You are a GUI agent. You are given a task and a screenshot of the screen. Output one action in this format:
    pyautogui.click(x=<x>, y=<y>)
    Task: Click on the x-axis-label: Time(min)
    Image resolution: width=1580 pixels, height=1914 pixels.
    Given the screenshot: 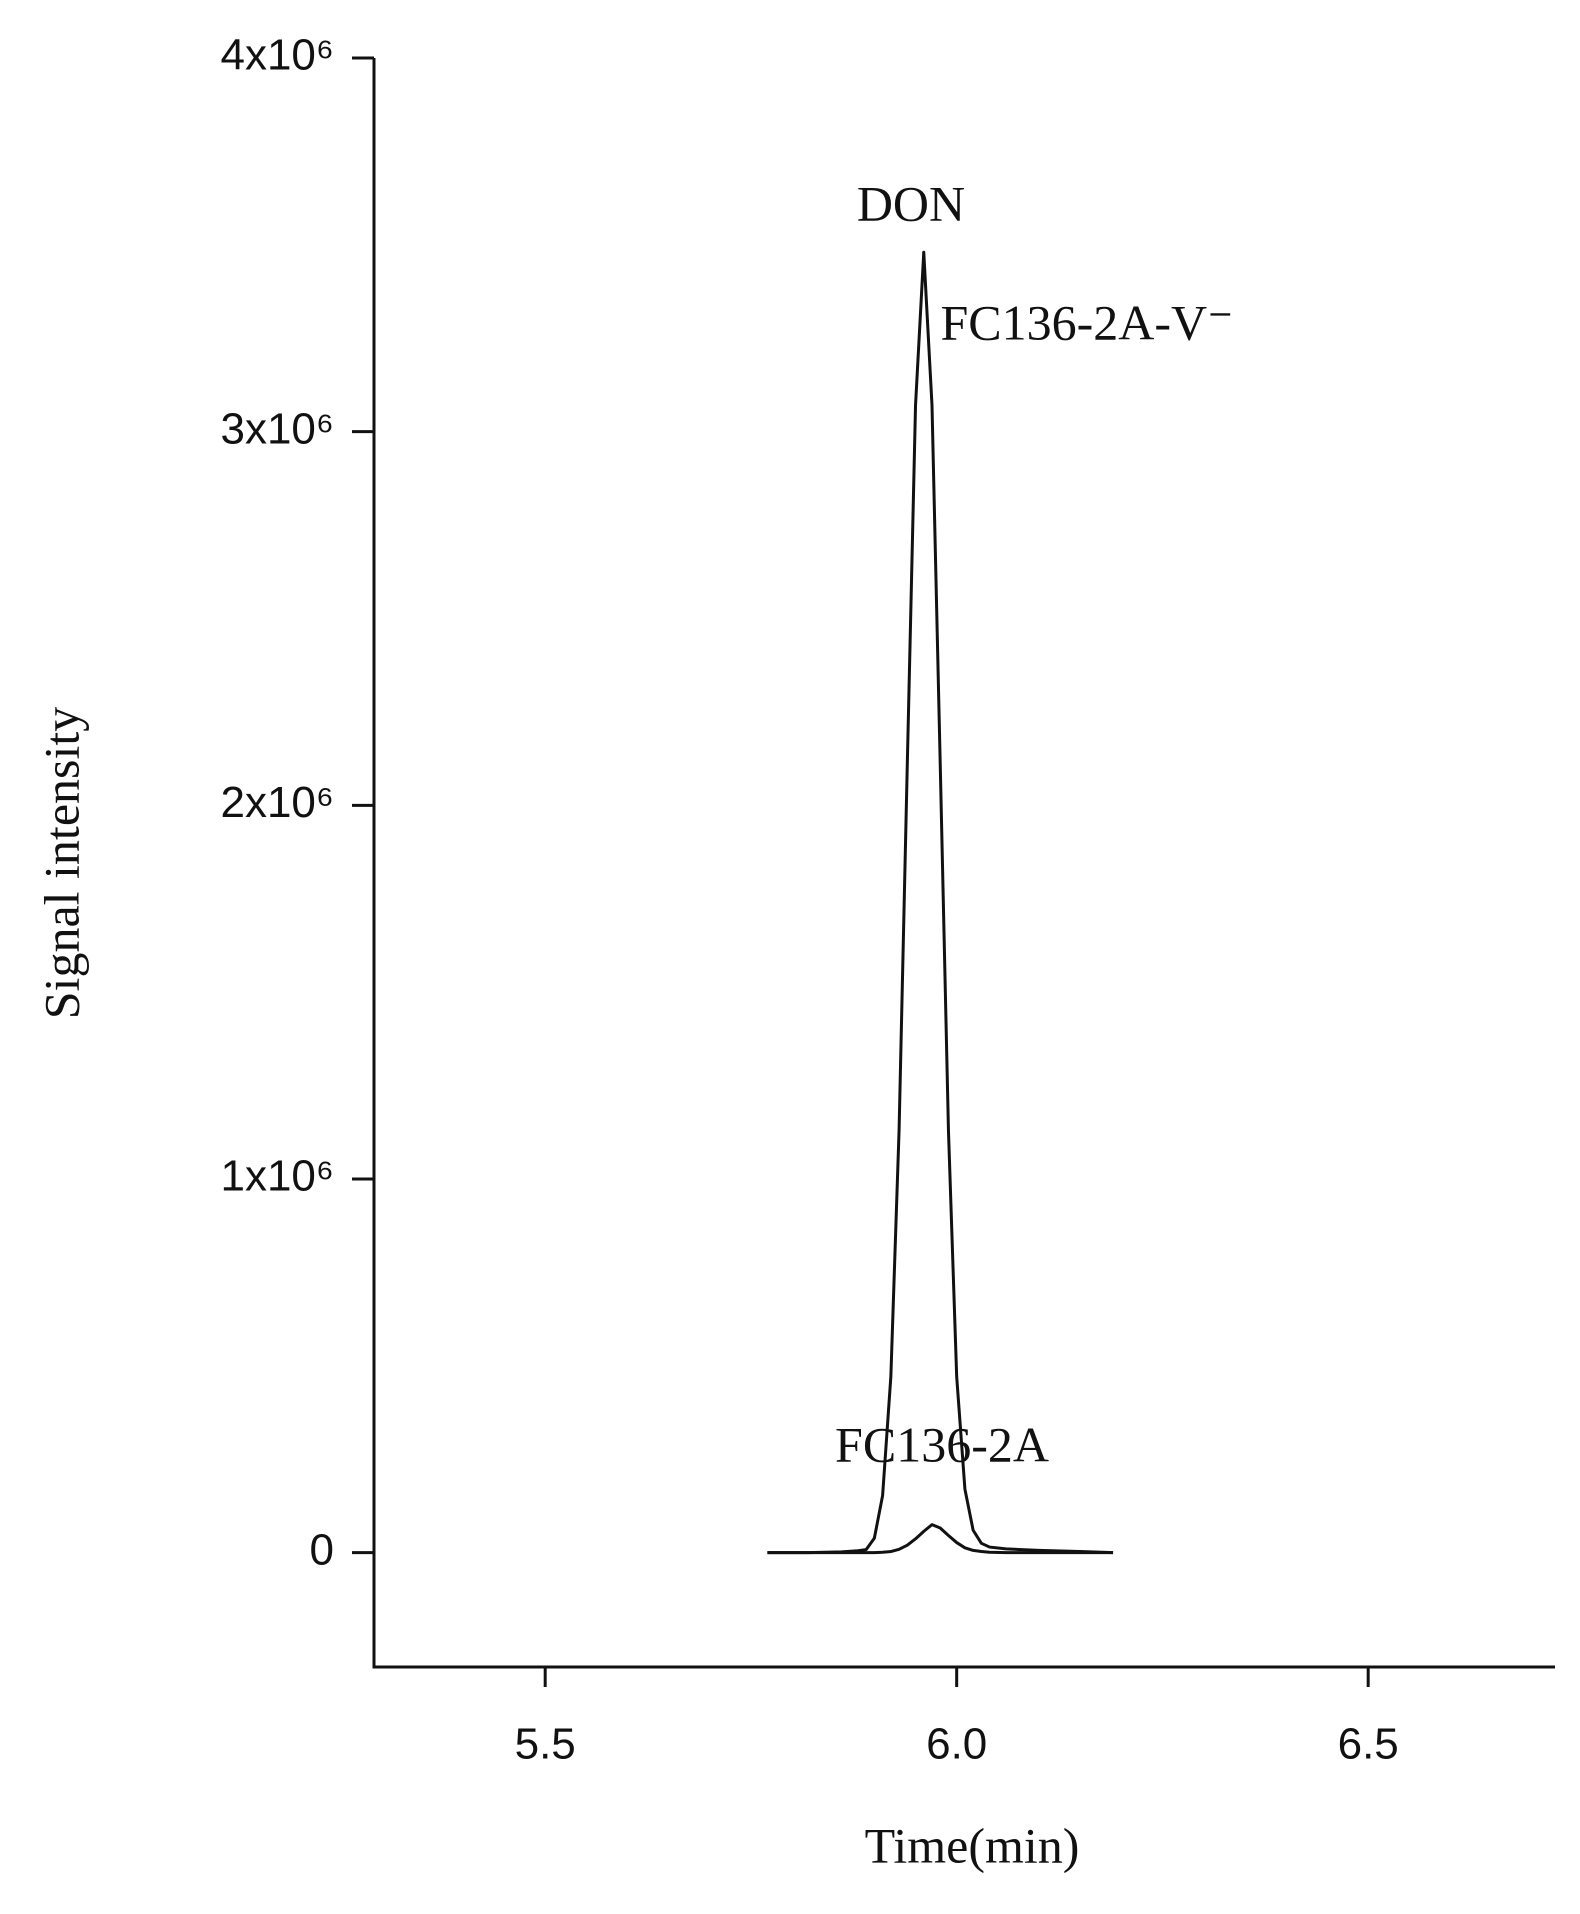 What is the action you would take?
    pyautogui.click(x=972, y=1845)
    